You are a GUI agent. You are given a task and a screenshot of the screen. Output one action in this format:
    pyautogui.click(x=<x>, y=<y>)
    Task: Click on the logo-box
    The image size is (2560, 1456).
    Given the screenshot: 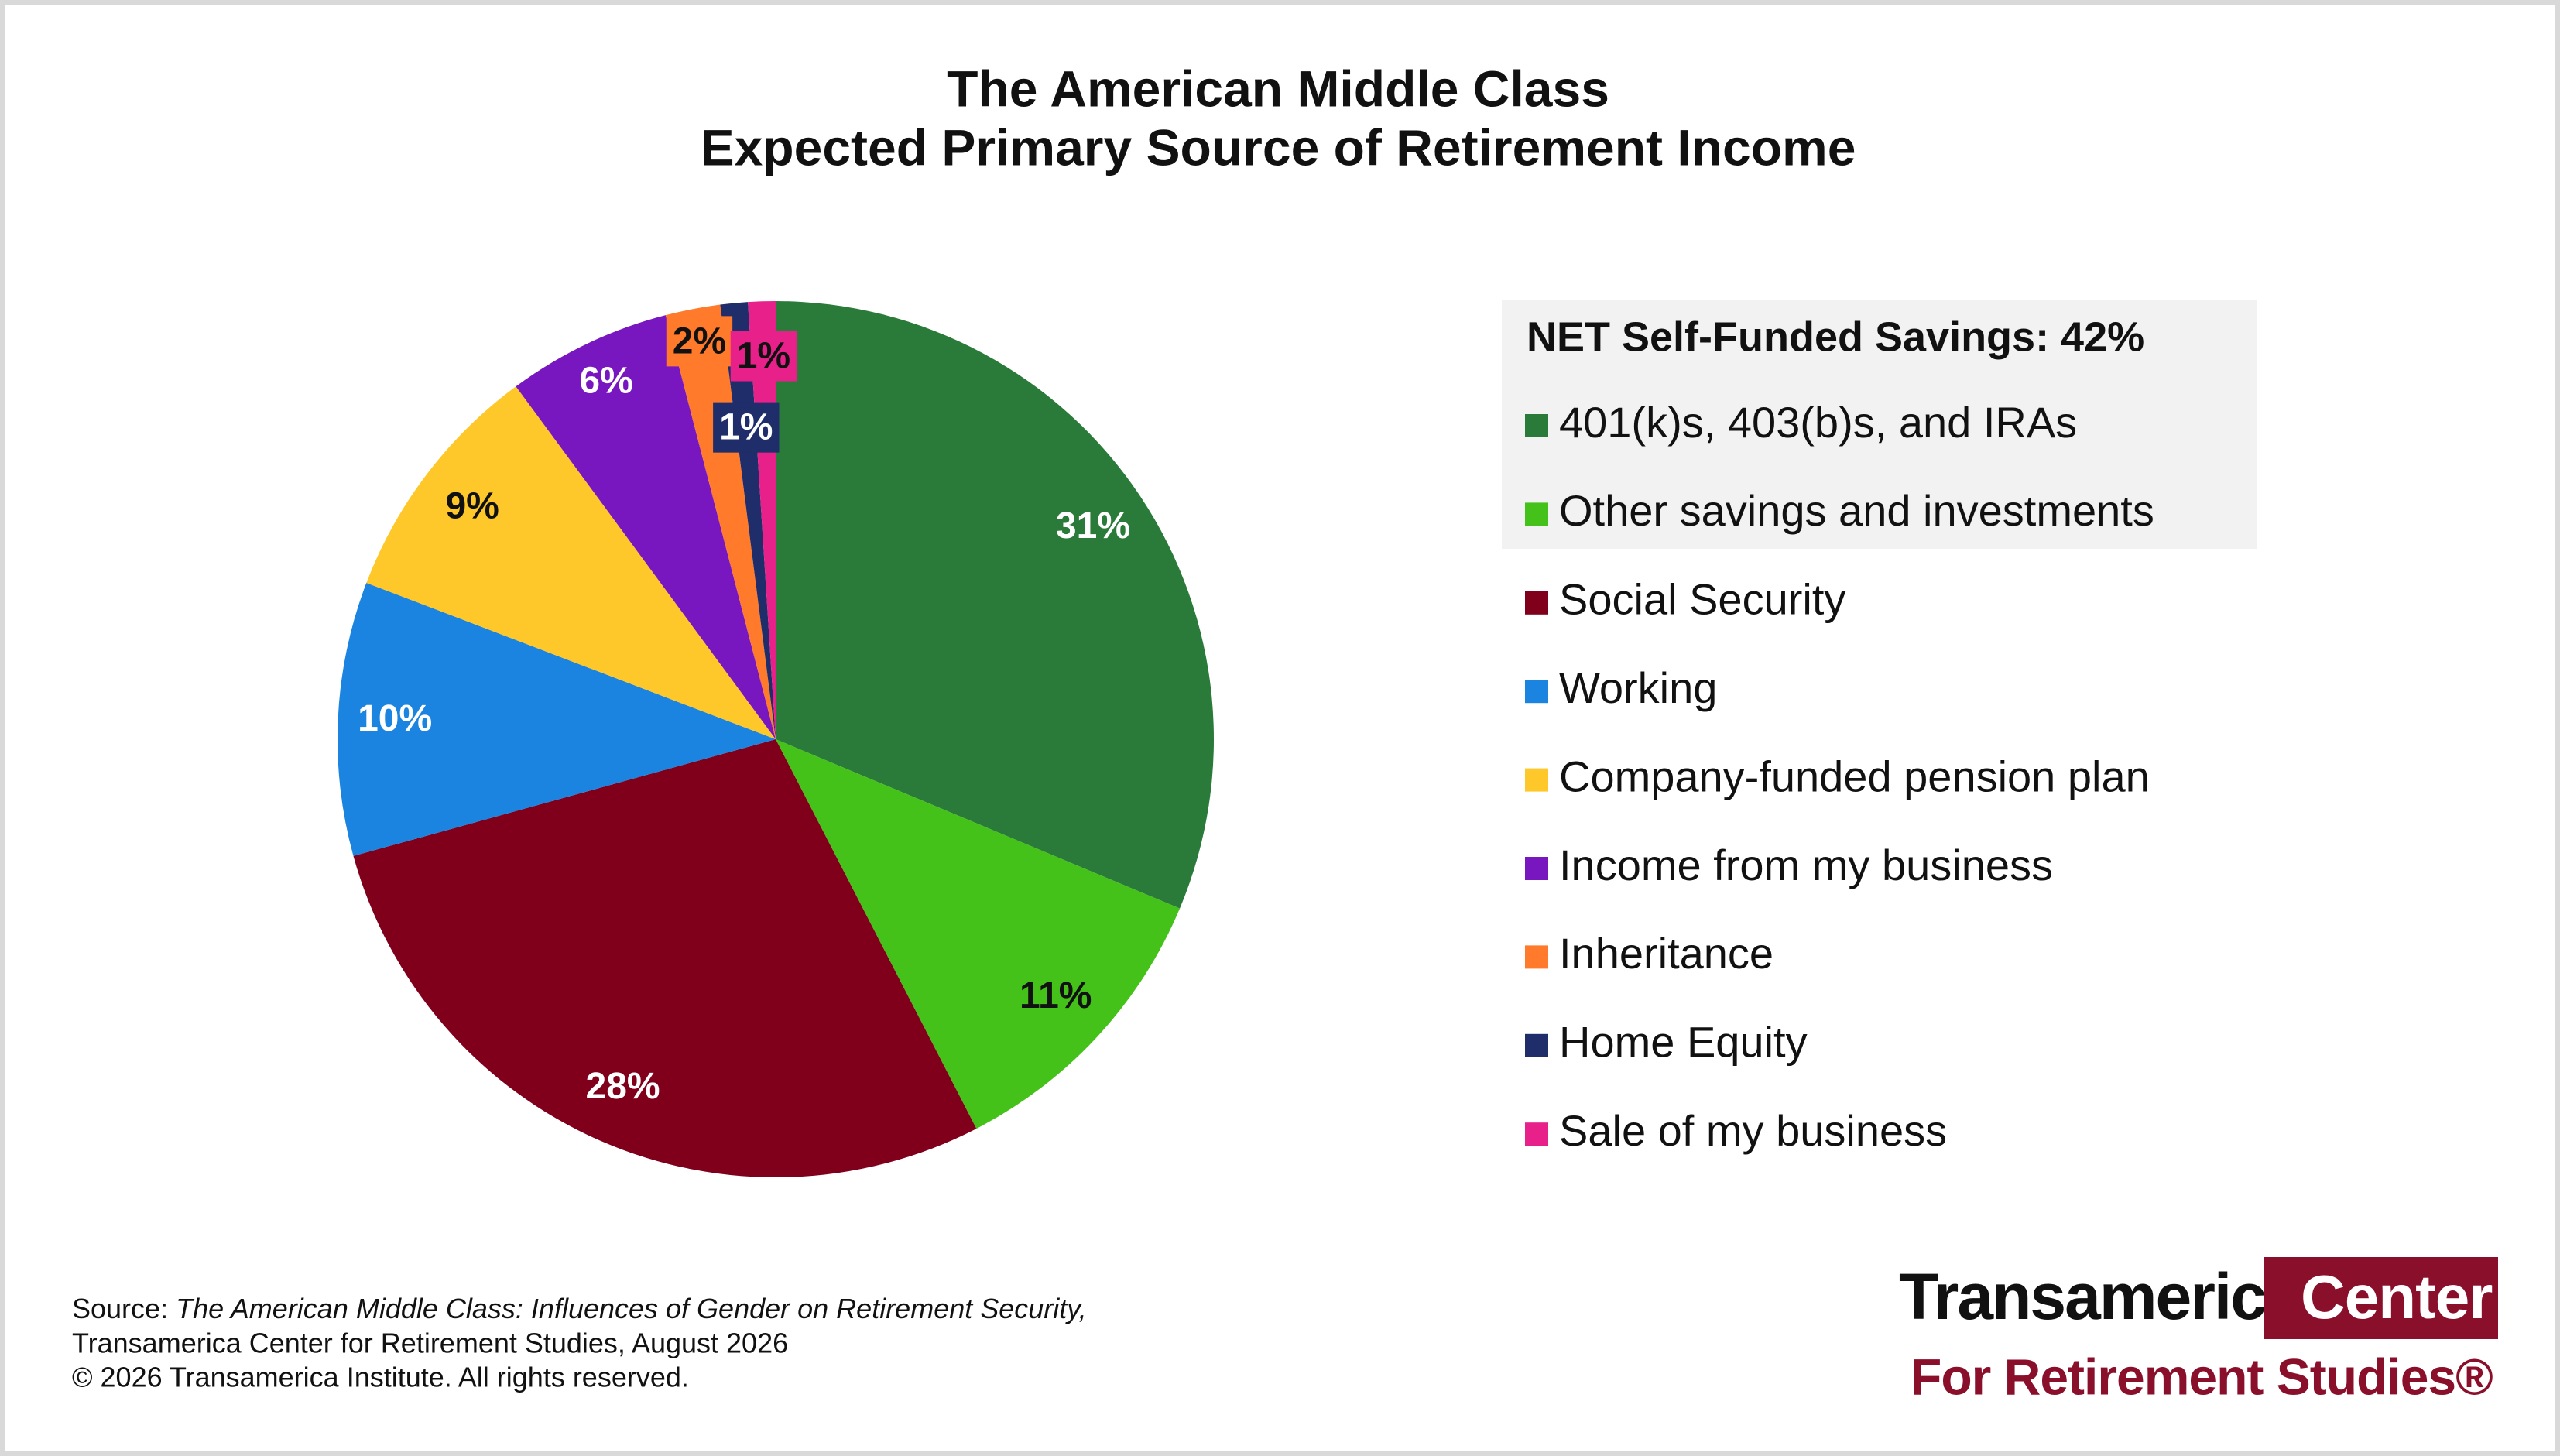 What is the action you would take?
    pyautogui.click(x=2381, y=1298)
    